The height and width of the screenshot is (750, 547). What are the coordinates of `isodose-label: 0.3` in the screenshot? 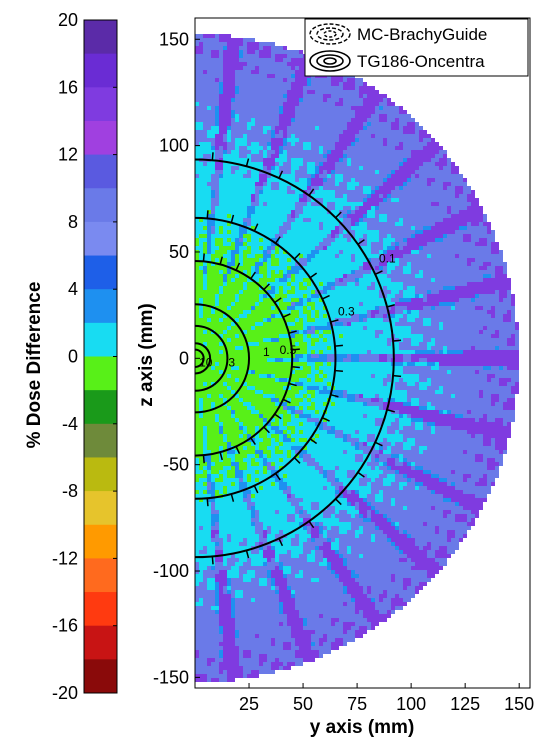 It's located at (346, 312).